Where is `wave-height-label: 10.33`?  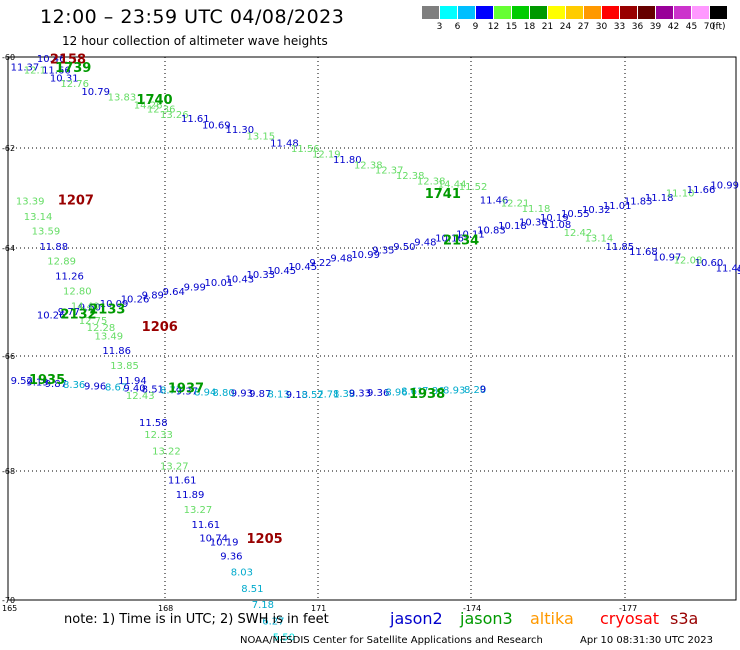
wave-height-label: 10.33 is located at coordinates (260, 275).